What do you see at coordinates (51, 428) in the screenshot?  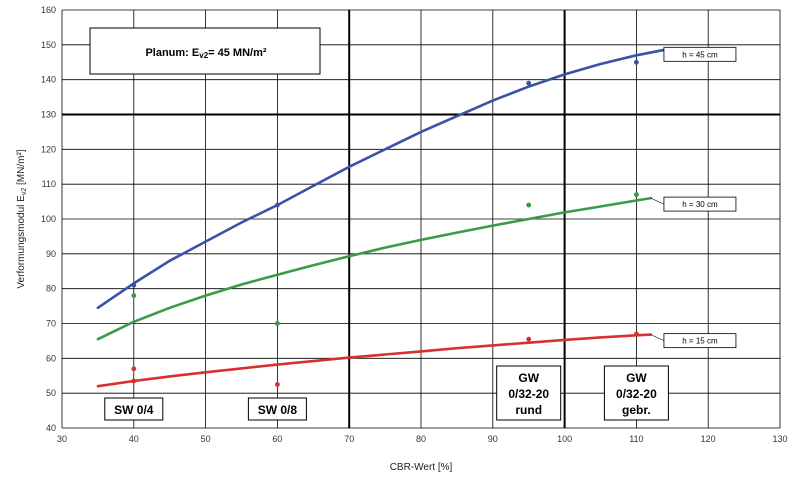 I see `y-tick-label: 40` at bounding box center [51, 428].